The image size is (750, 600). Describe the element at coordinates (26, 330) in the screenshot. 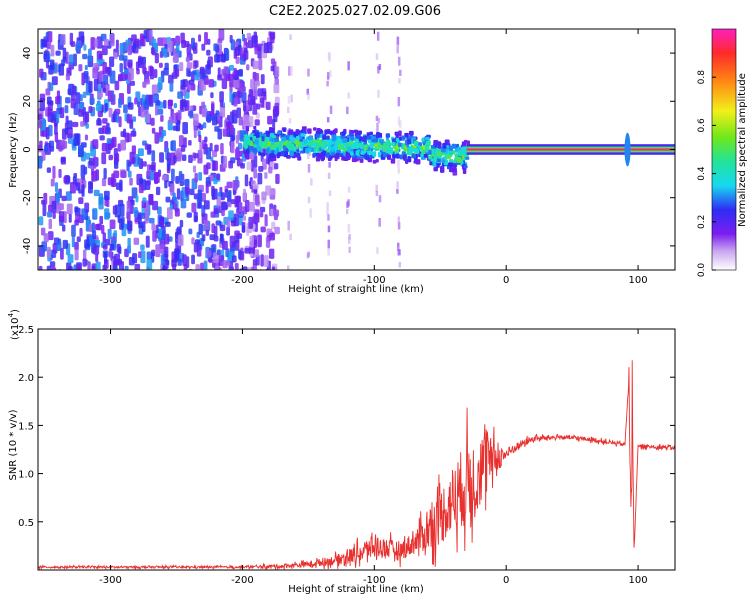

I see `y-tick-label: 2.5` at that location.